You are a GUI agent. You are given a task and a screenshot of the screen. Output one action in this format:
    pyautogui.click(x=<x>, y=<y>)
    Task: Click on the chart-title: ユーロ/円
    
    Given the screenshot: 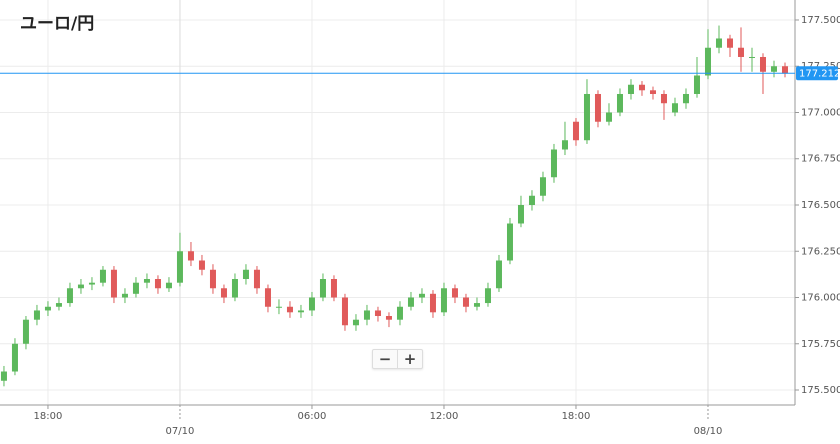 What is the action you would take?
    pyautogui.click(x=57, y=24)
    